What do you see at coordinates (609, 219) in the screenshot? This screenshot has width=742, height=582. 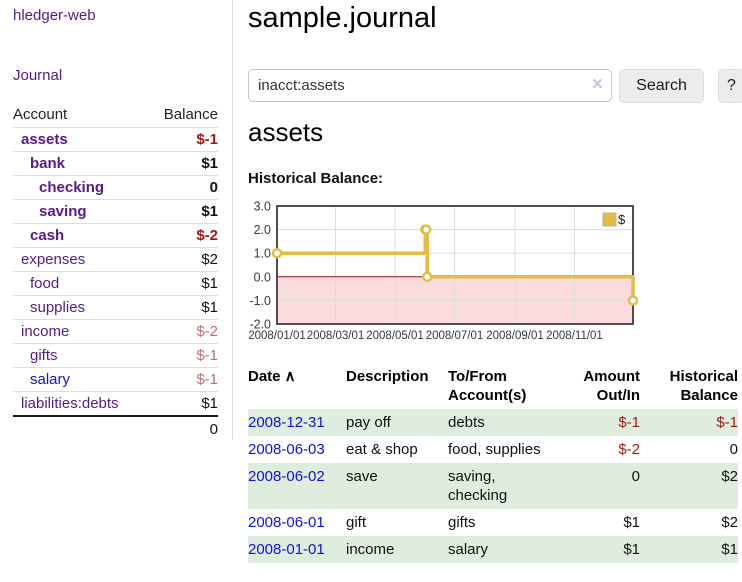 I see `legend-swatch` at bounding box center [609, 219].